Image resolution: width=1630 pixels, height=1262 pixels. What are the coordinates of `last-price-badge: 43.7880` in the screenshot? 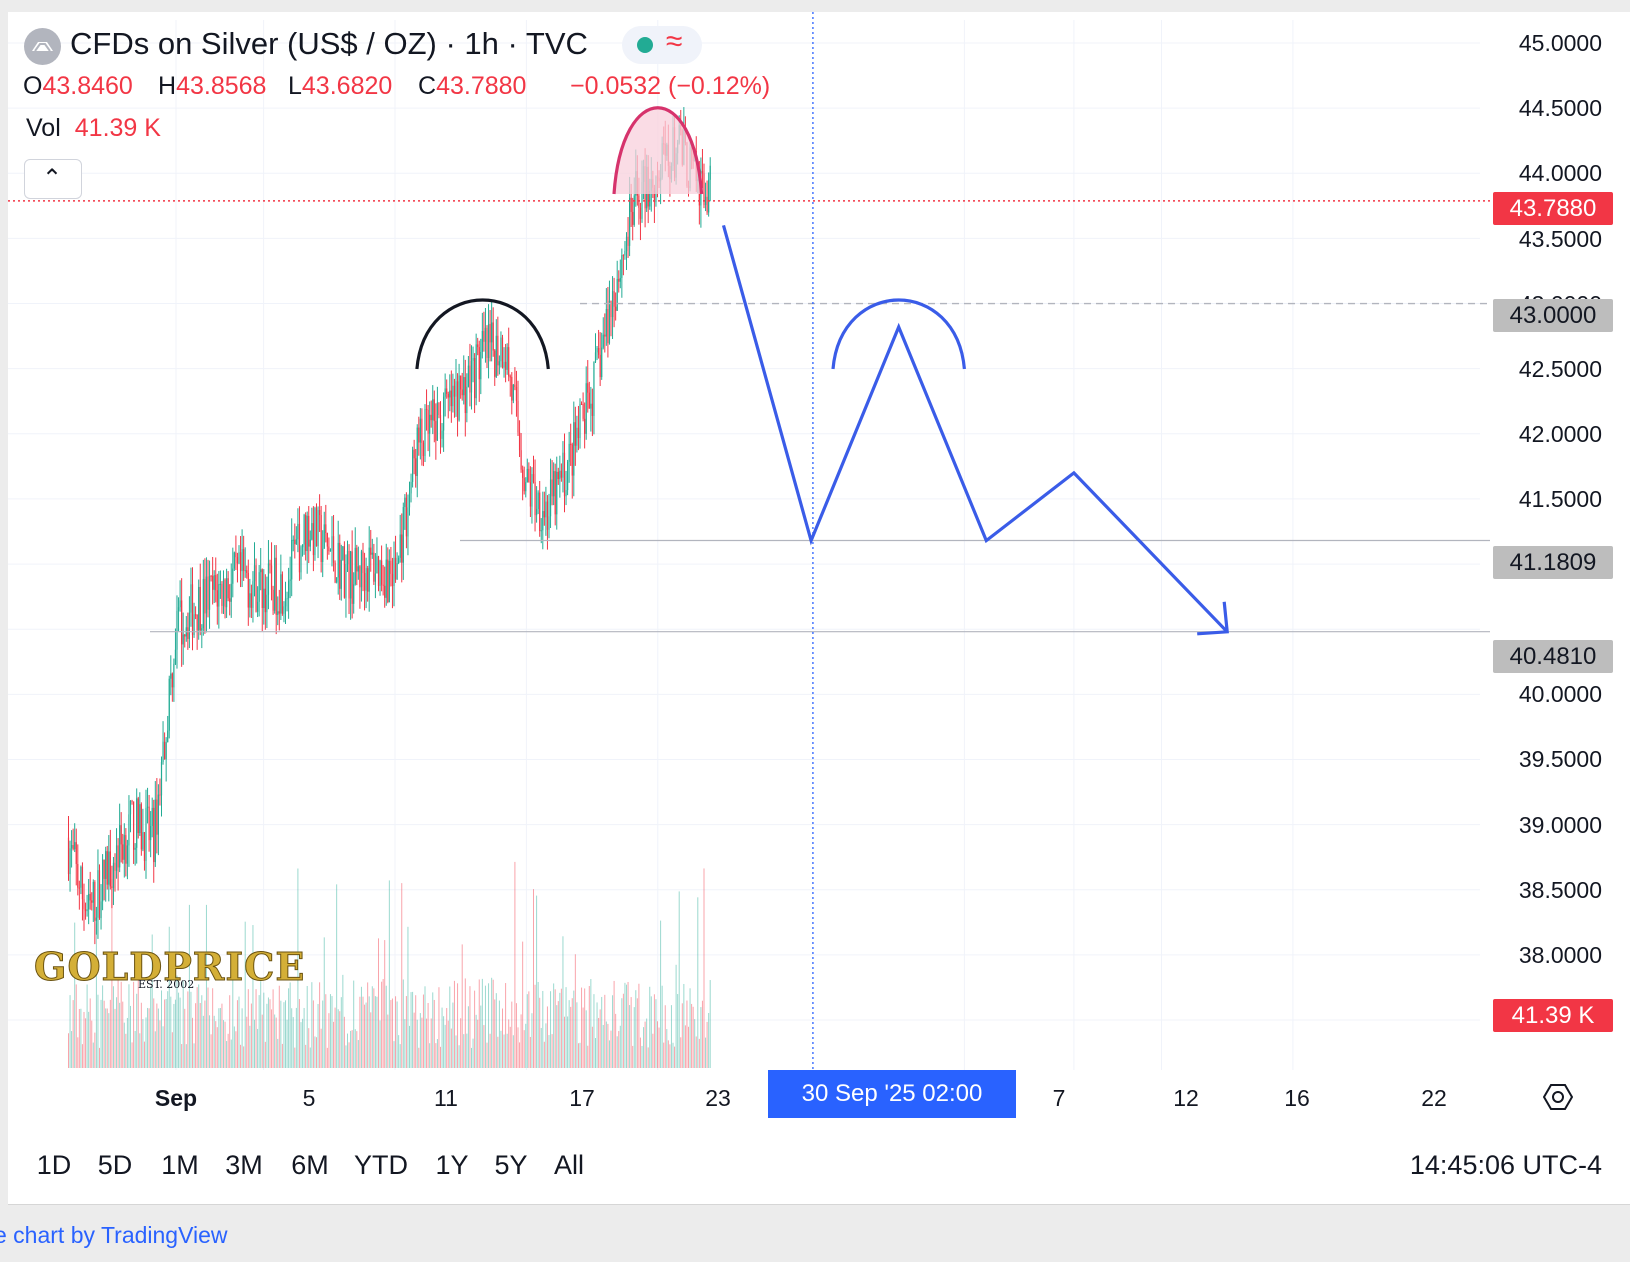 It's located at (1553, 208).